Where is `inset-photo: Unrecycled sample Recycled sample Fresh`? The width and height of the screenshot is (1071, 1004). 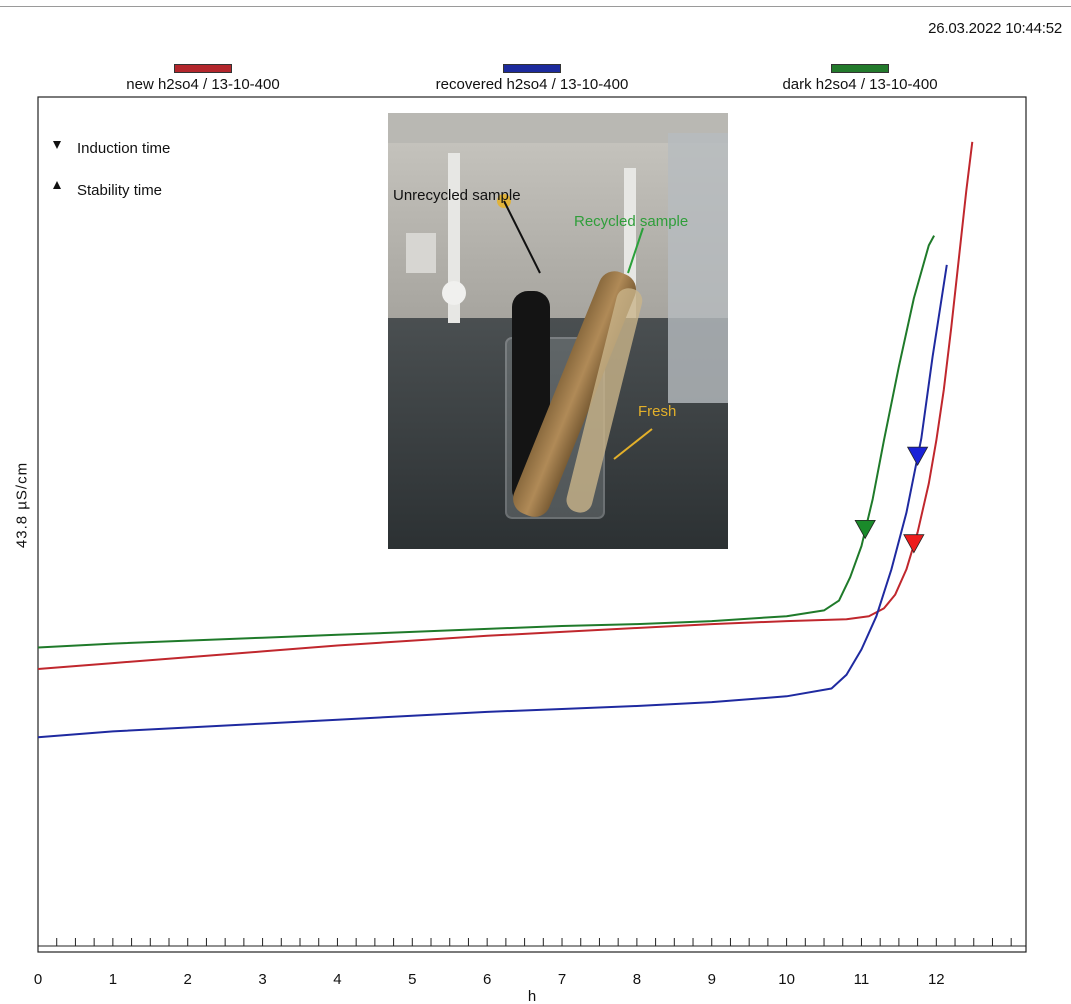 inset-photo: Unrecycled sample Recycled sample Fresh is located at coordinates (558, 331).